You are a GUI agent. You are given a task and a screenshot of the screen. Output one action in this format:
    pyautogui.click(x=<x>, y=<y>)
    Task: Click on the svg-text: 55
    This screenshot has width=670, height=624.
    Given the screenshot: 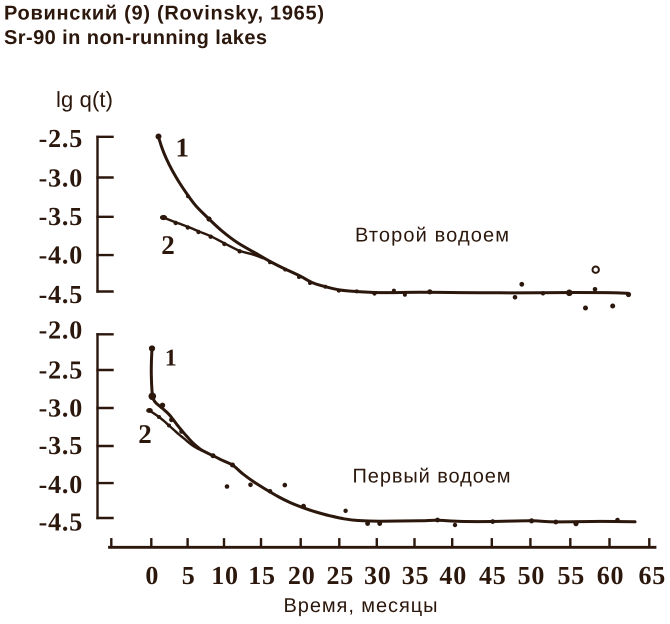 What is the action you would take?
    pyautogui.click(x=571, y=575)
    